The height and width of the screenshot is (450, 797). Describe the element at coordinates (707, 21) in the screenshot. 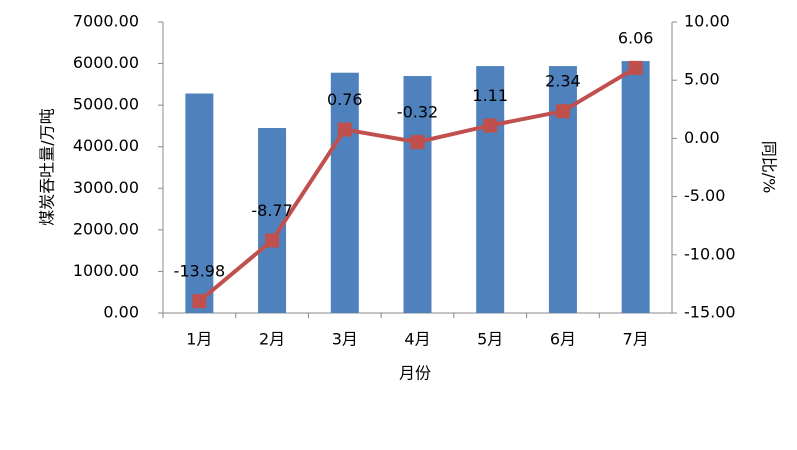

I see `y2-tick-label: 10.00` at that location.